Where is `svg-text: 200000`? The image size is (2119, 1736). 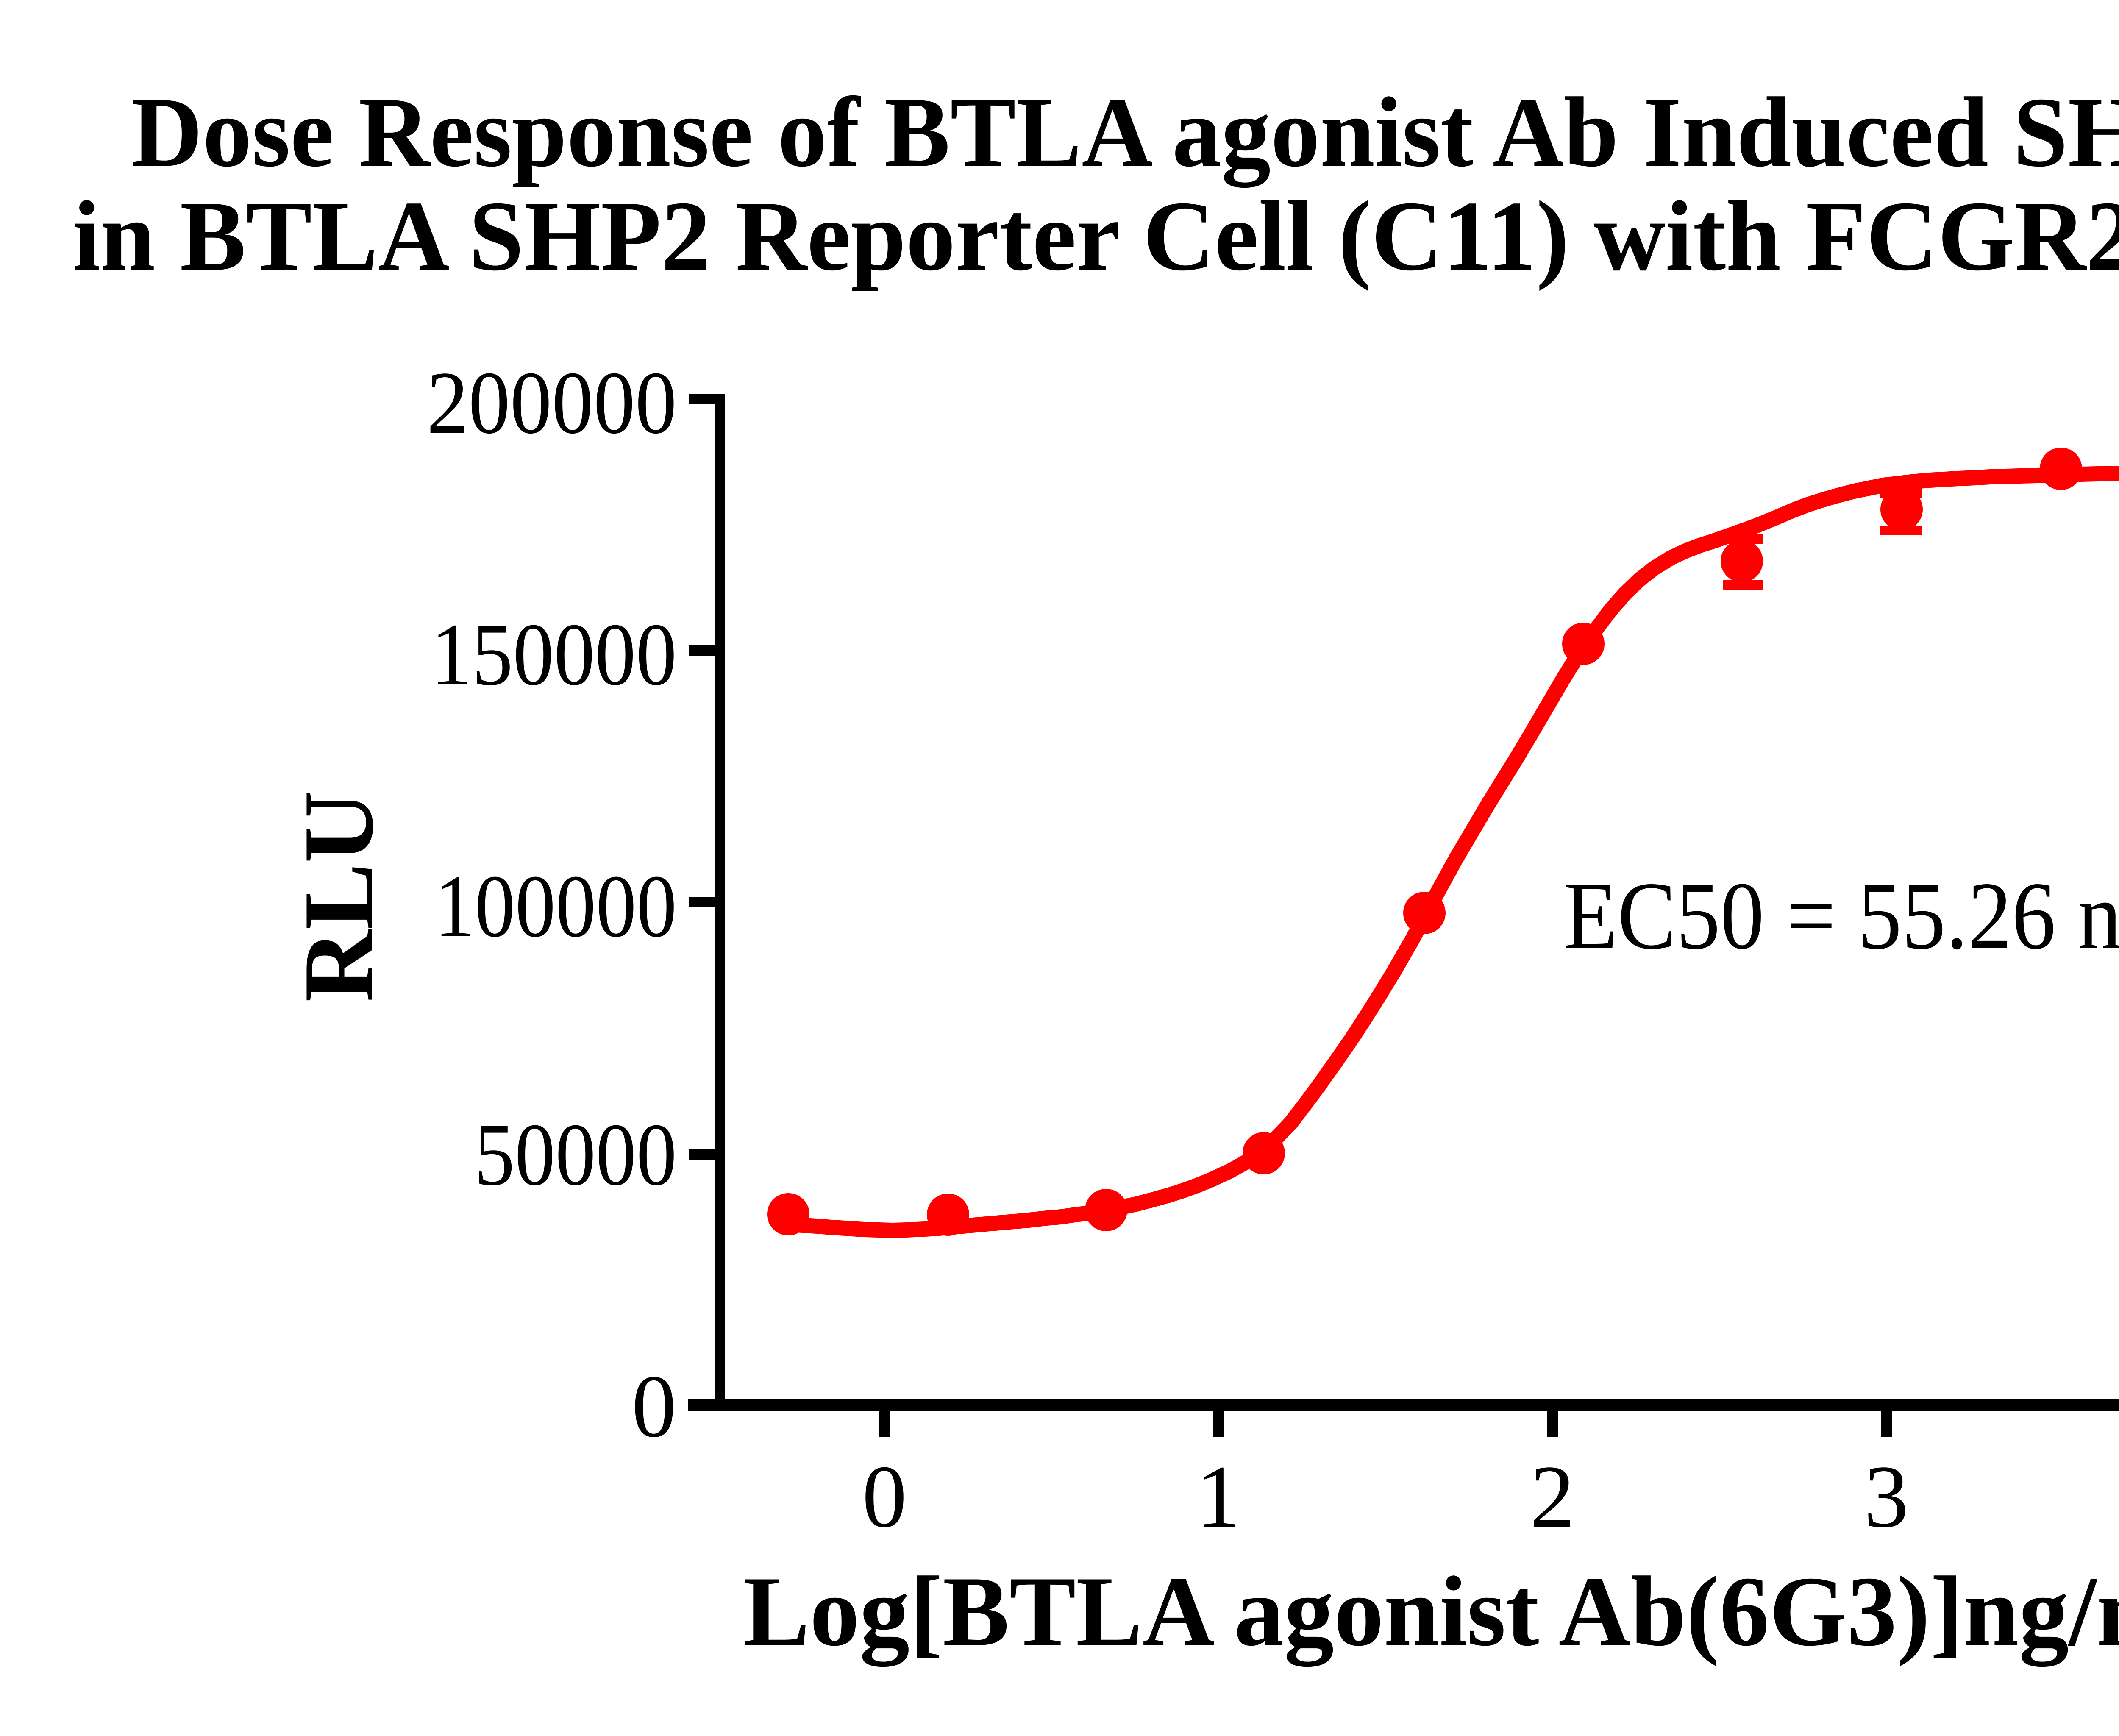
svg-text: 200000 is located at coordinates (552, 402).